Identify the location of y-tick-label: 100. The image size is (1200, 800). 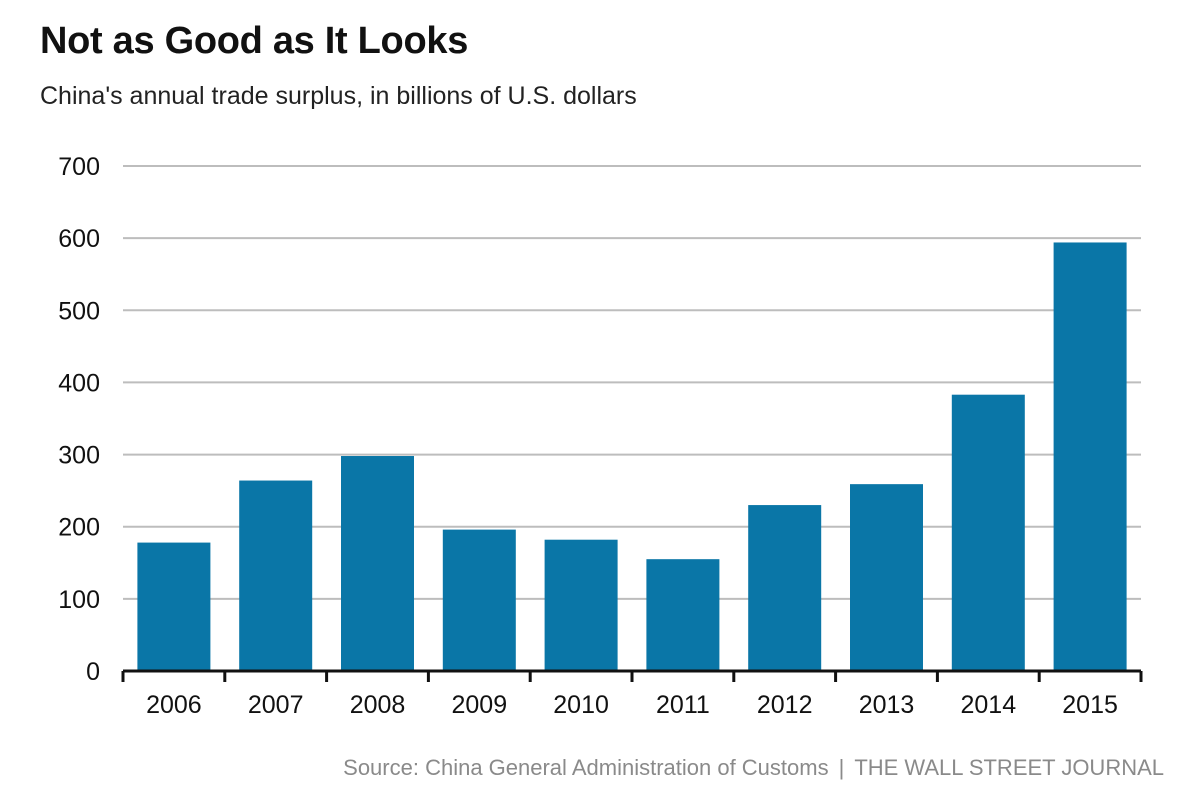
(79, 600).